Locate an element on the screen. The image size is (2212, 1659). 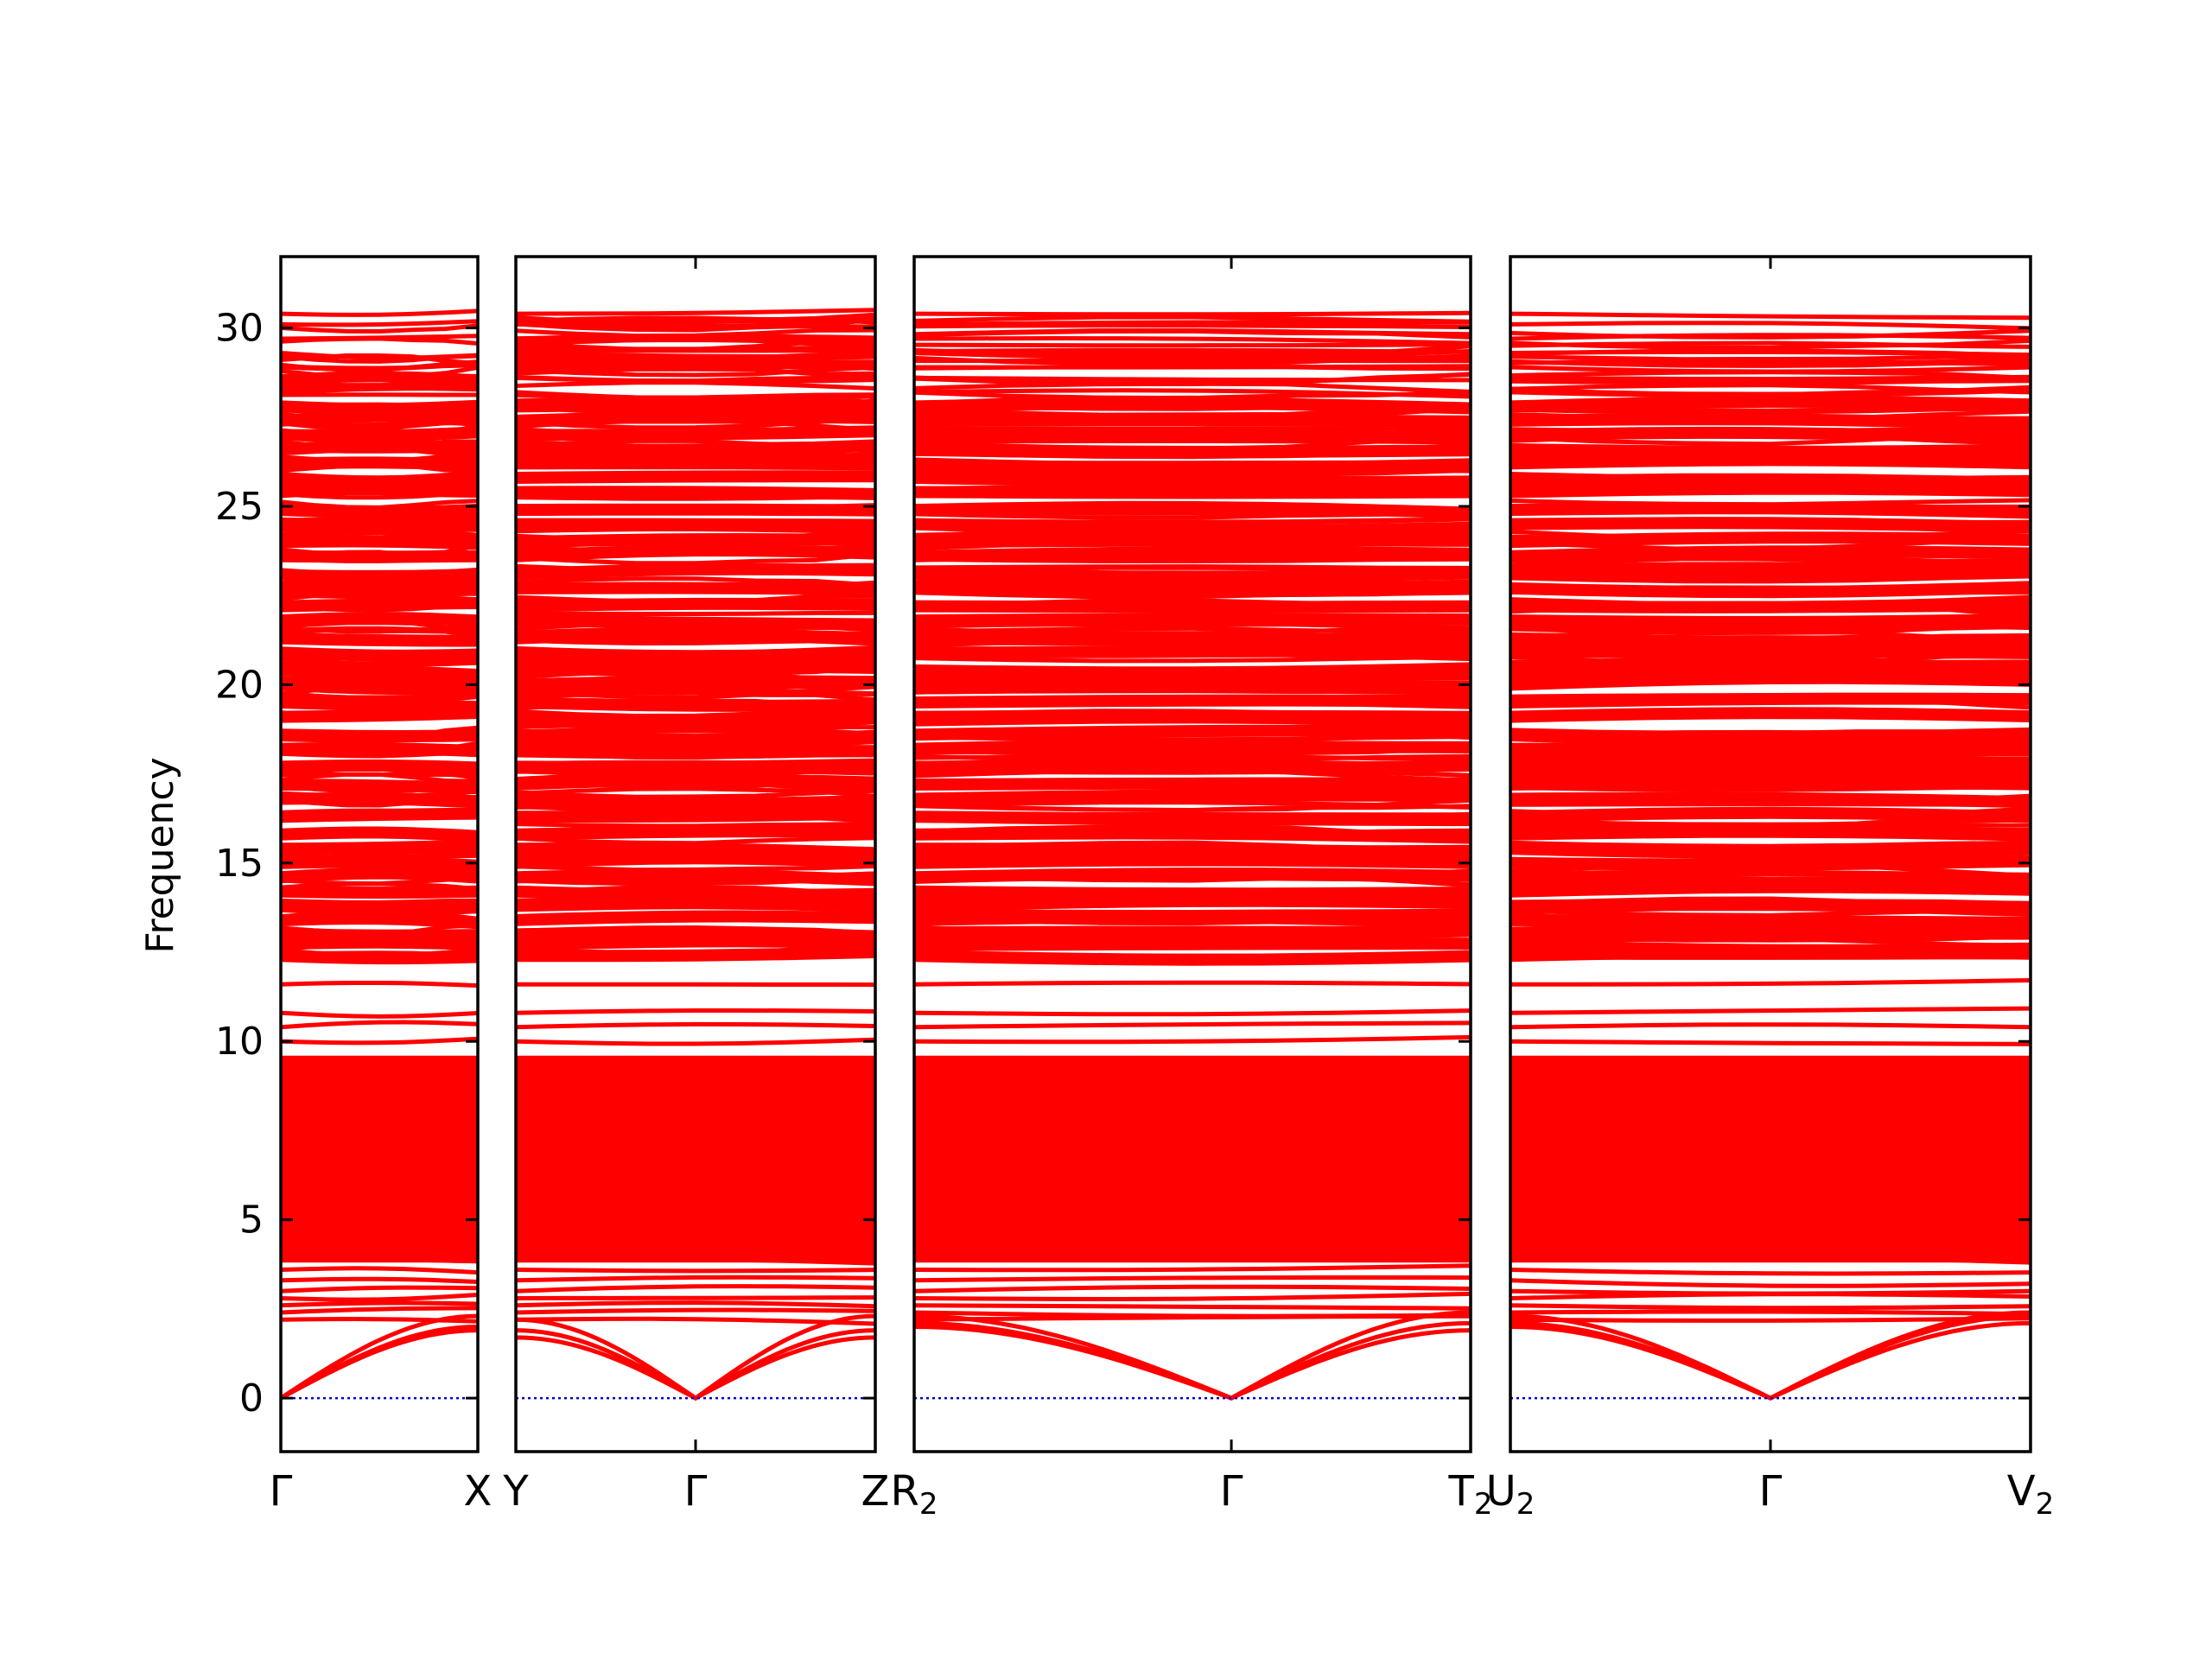
panel-frame is located at coordinates (379, 854).